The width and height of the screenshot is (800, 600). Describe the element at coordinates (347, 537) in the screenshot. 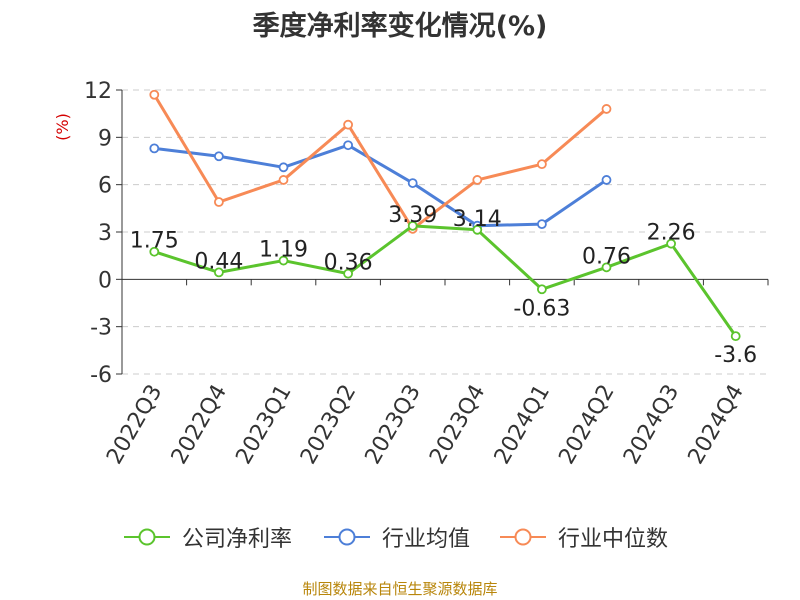

I see `legend-industry-avg-swatch` at that location.